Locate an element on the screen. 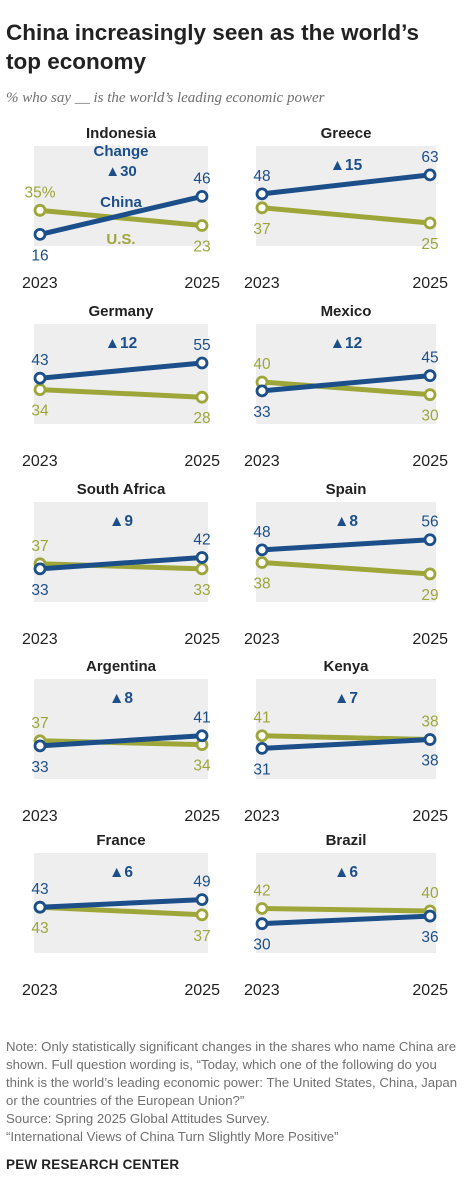 This screenshot has width=466, height=1200. data-label-us: 41 is located at coordinates (261, 718).